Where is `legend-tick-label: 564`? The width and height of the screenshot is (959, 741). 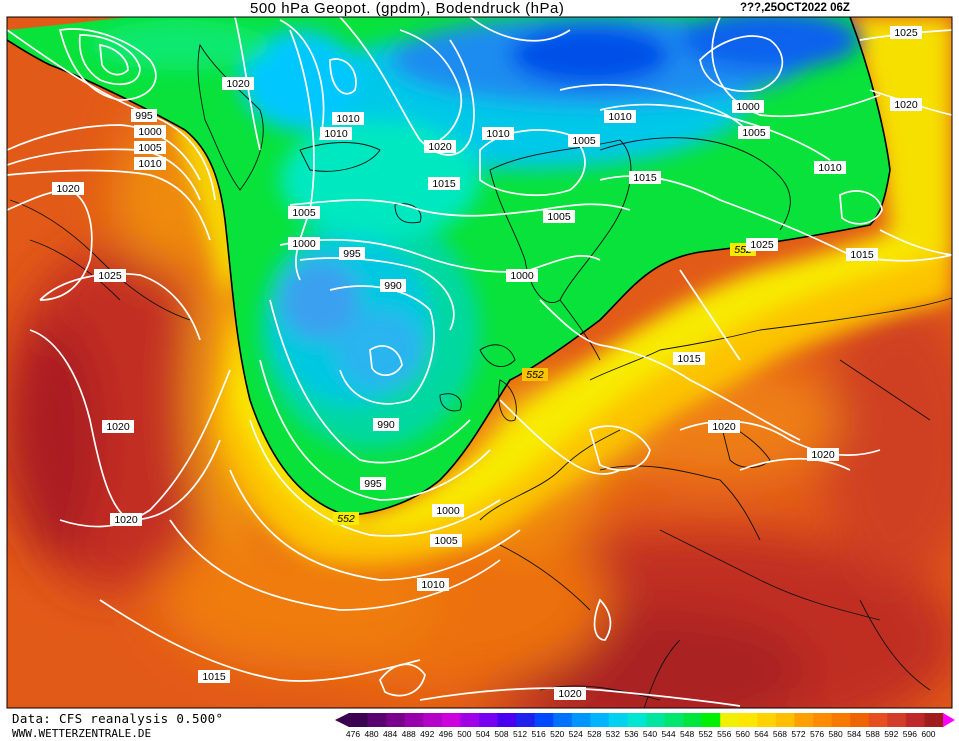 legend-tick-label: 564 is located at coordinates (761, 734).